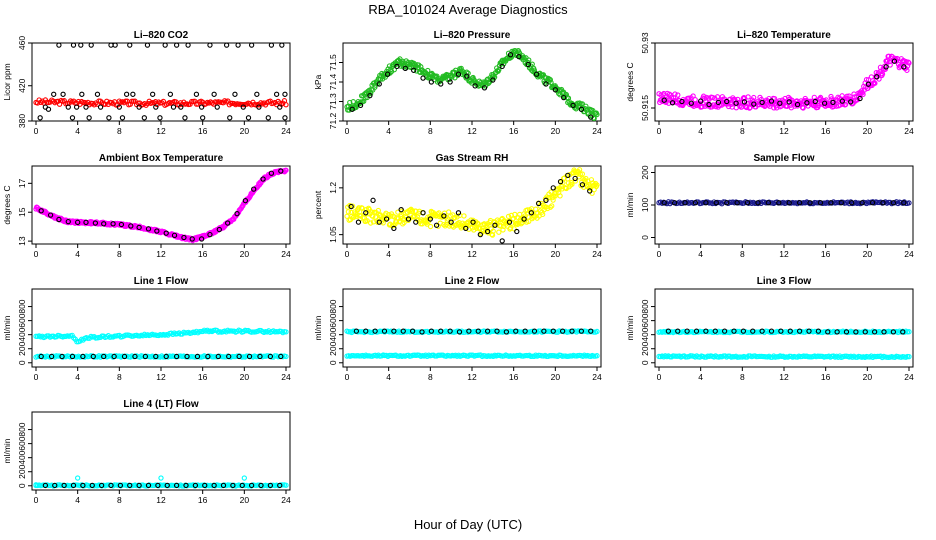  What do you see at coordinates (162, 82) in the screenshot?
I see `series-samples` at bounding box center [162, 82].